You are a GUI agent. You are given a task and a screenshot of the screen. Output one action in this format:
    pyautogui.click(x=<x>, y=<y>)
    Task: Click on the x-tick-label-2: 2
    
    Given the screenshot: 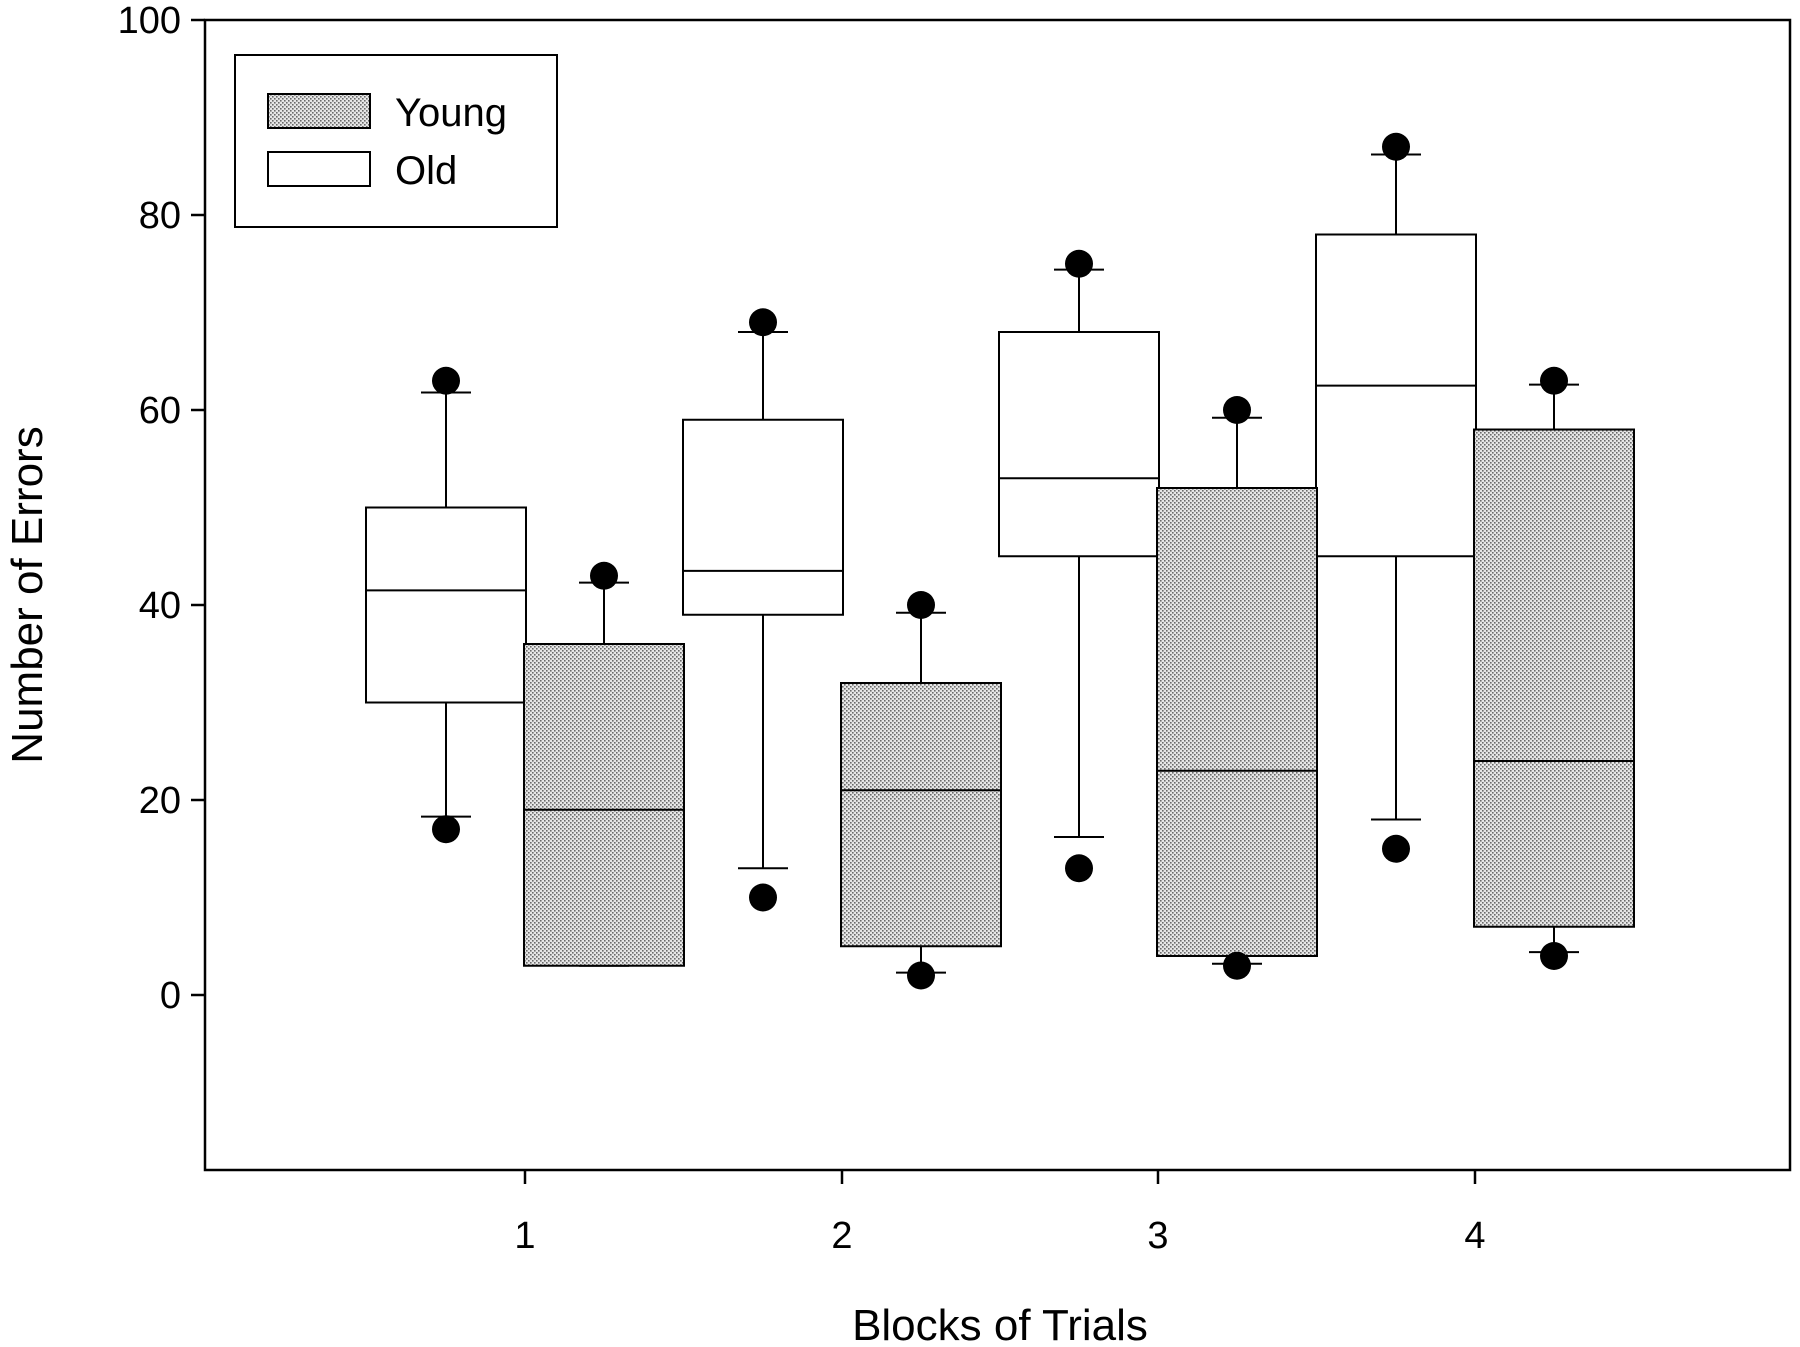 What is the action you would take?
    pyautogui.click(x=841, y=1236)
    